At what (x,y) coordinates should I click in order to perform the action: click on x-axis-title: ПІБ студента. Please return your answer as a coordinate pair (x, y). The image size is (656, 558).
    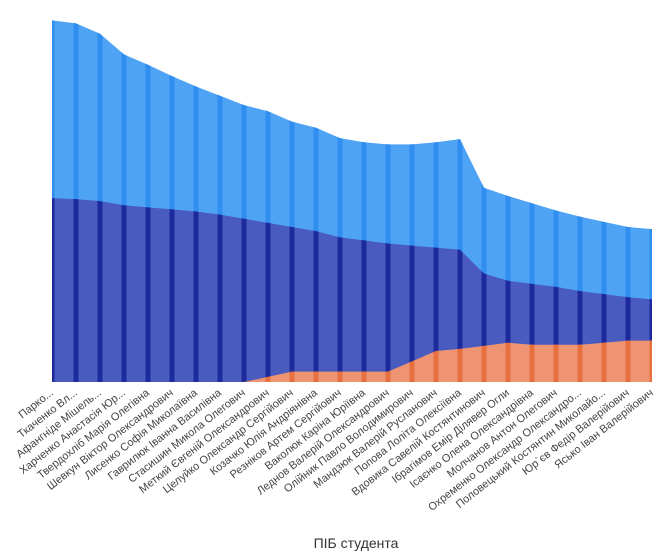
    Looking at the image, I should click on (356, 543).